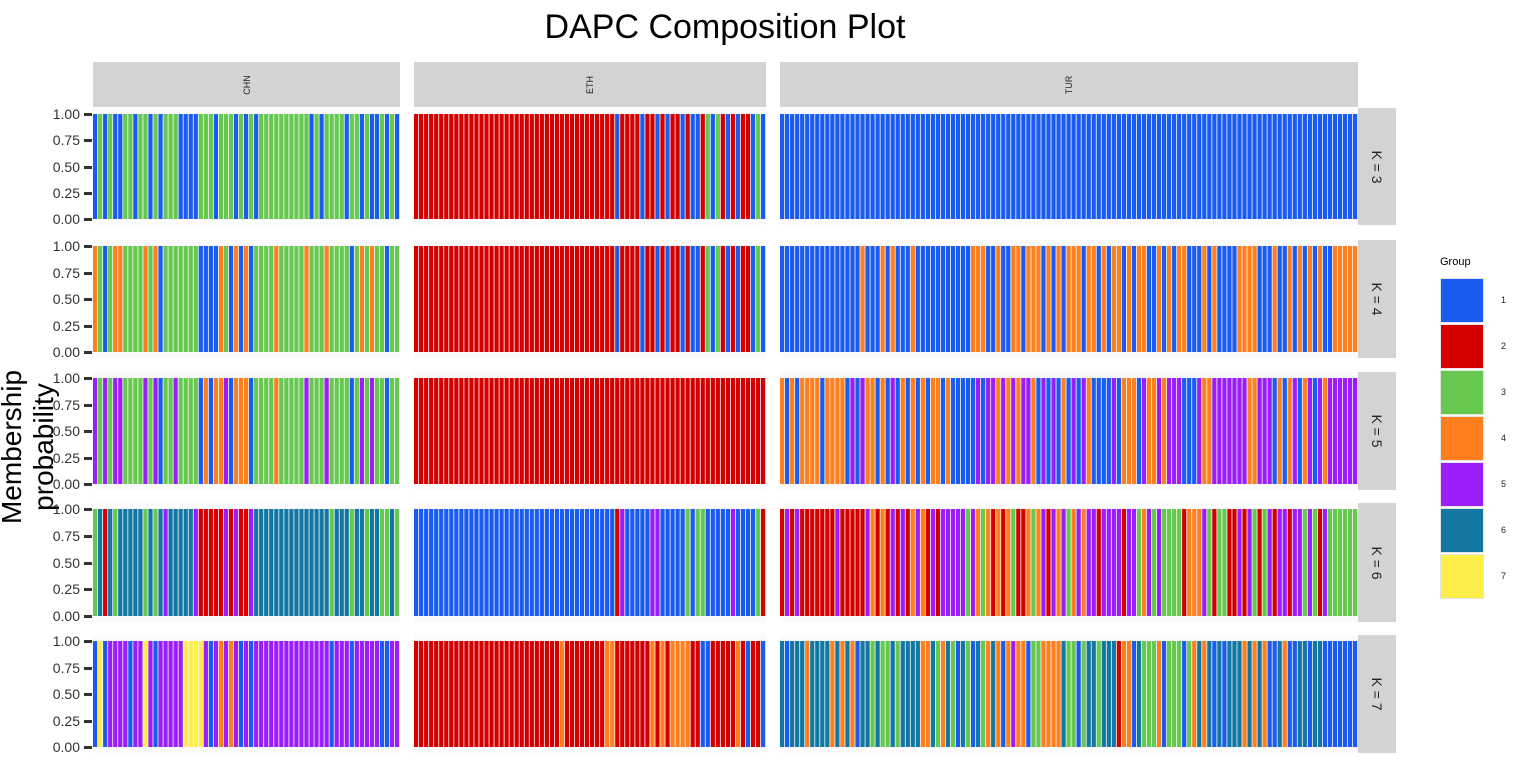 The image size is (1536, 768). What do you see at coordinates (88, 484) in the screenshot?
I see `y-tick-mark` at bounding box center [88, 484].